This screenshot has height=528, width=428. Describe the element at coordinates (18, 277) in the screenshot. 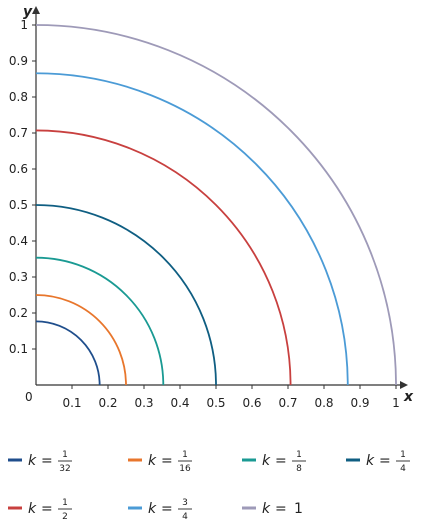

I see `y-tick-label: 0.3` at that location.